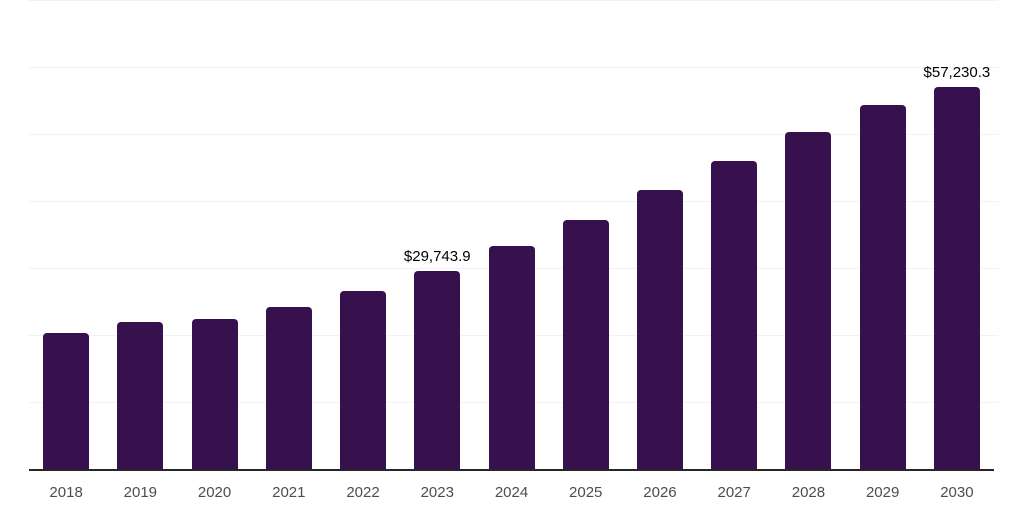  What do you see at coordinates (289, 492) in the screenshot?
I see `x-tick-label-2021: 2021` at bounding box center [289, 492].